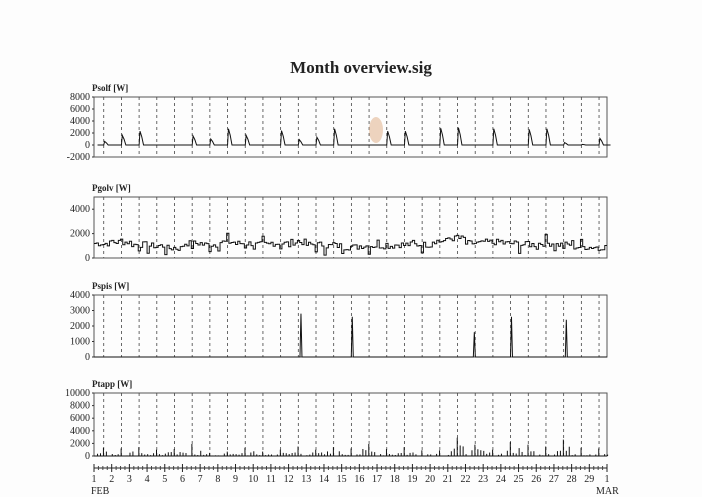  Describe the element at coordinates (395, 479) in the screenshot. I see `x-tick-label: 18` at that location.